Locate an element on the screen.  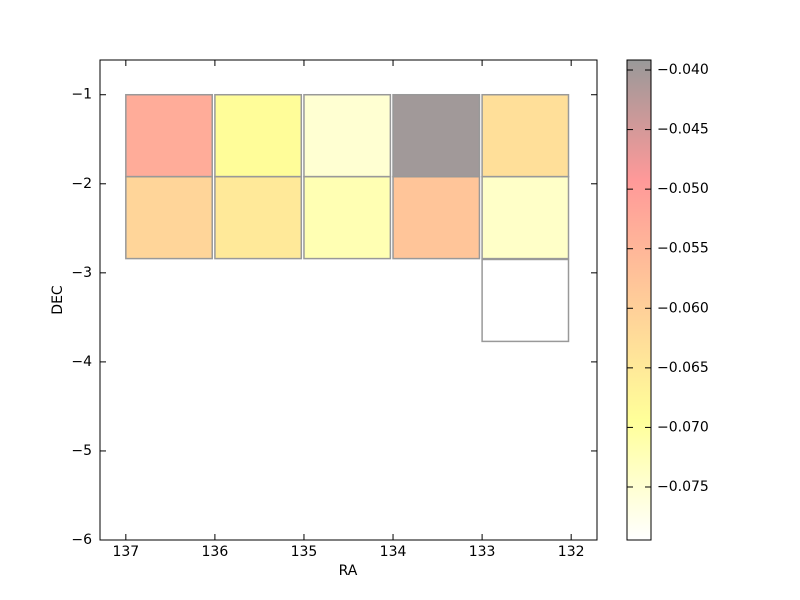
x-tick-label: 135 is located at coordinates (304, 552).